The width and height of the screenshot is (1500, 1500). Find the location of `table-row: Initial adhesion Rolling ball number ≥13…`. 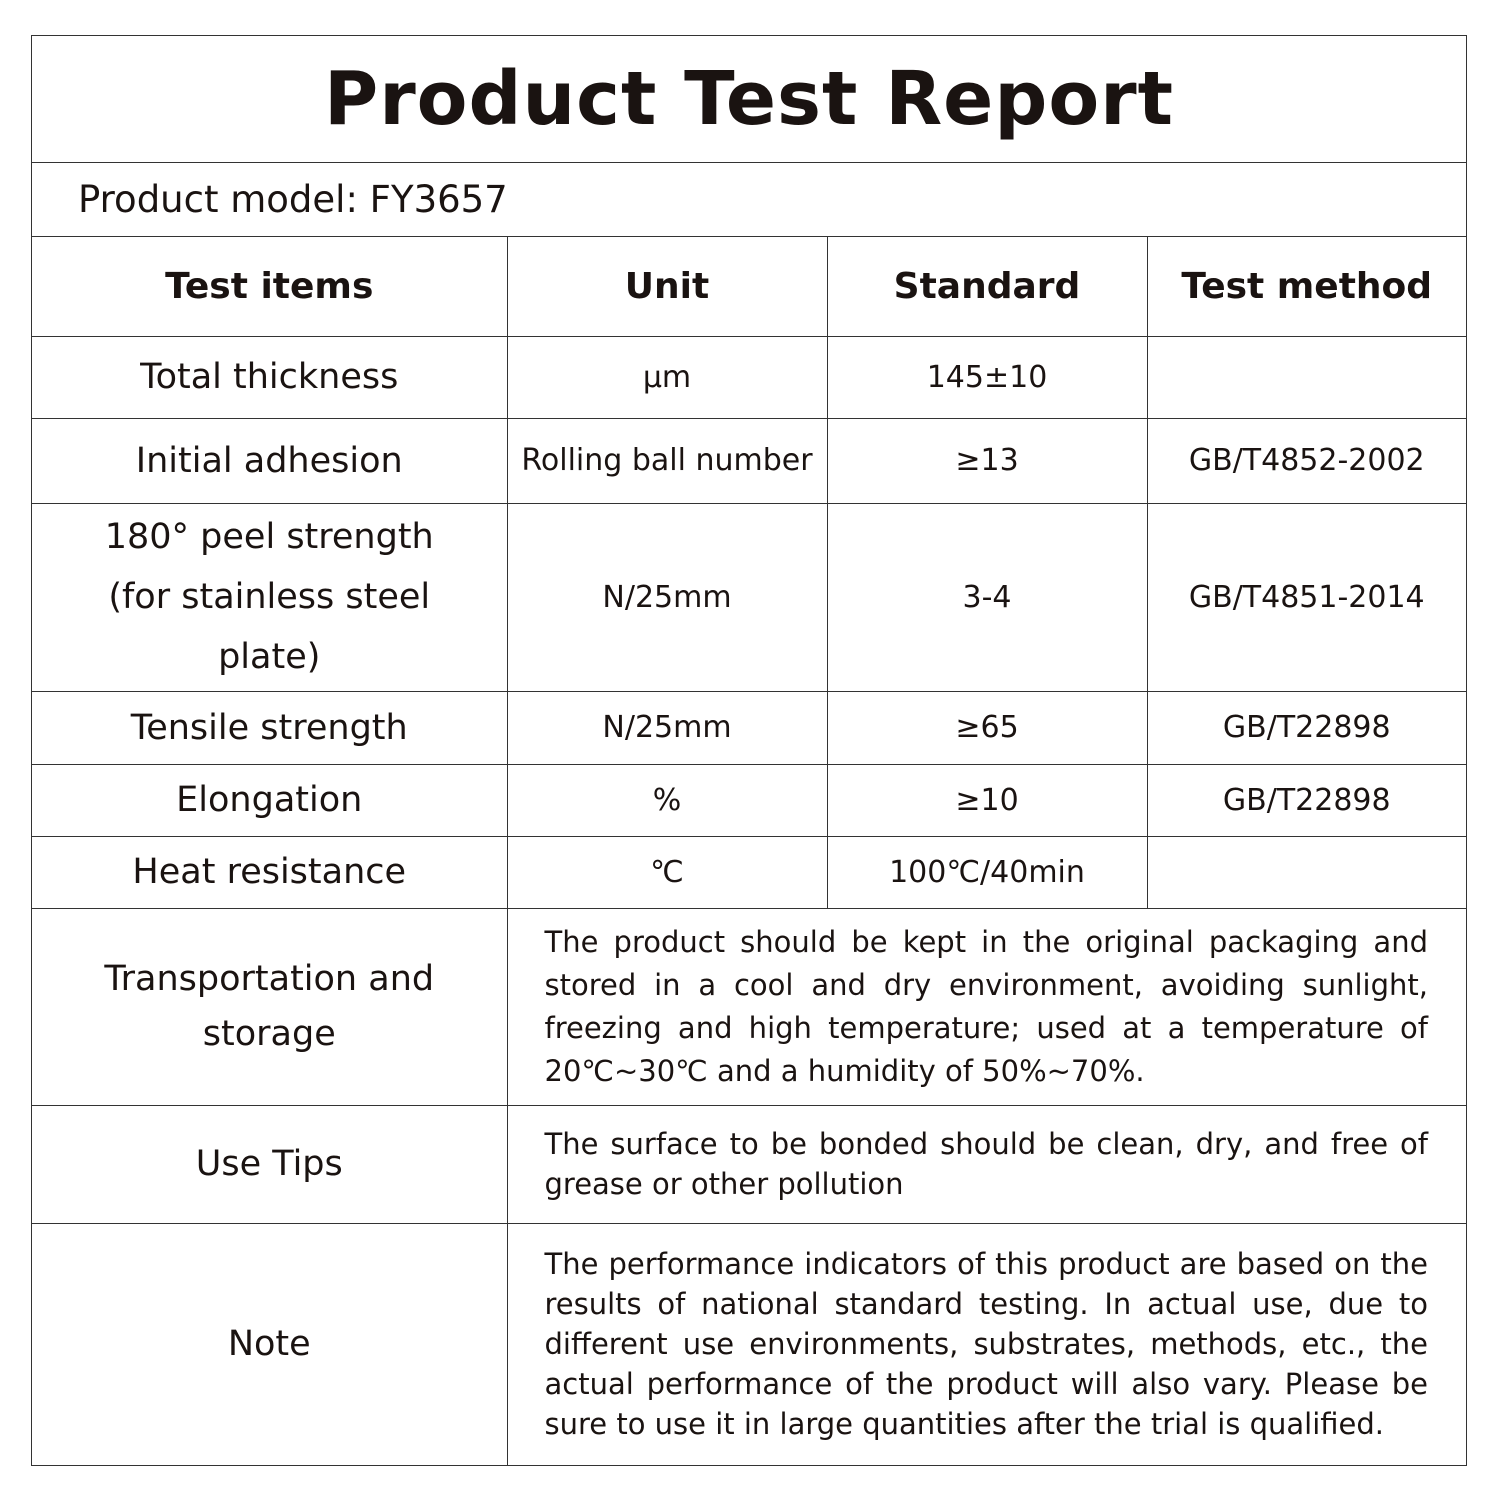

table-row: Initial adhesion Rolling ball number ≥13… is located at coordinates (749, 460).